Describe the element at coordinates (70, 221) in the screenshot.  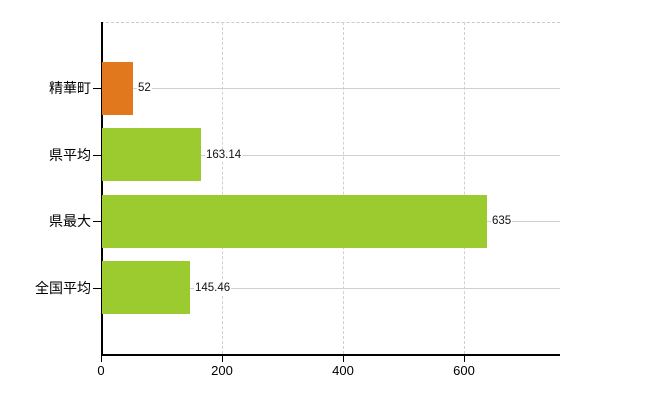
I see `category-label: 県最大` at that location.